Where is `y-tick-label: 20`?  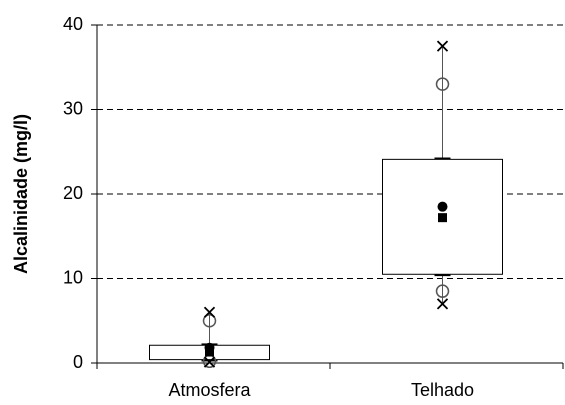
y-tick-label: 20 is located at coordinates (73, 193).